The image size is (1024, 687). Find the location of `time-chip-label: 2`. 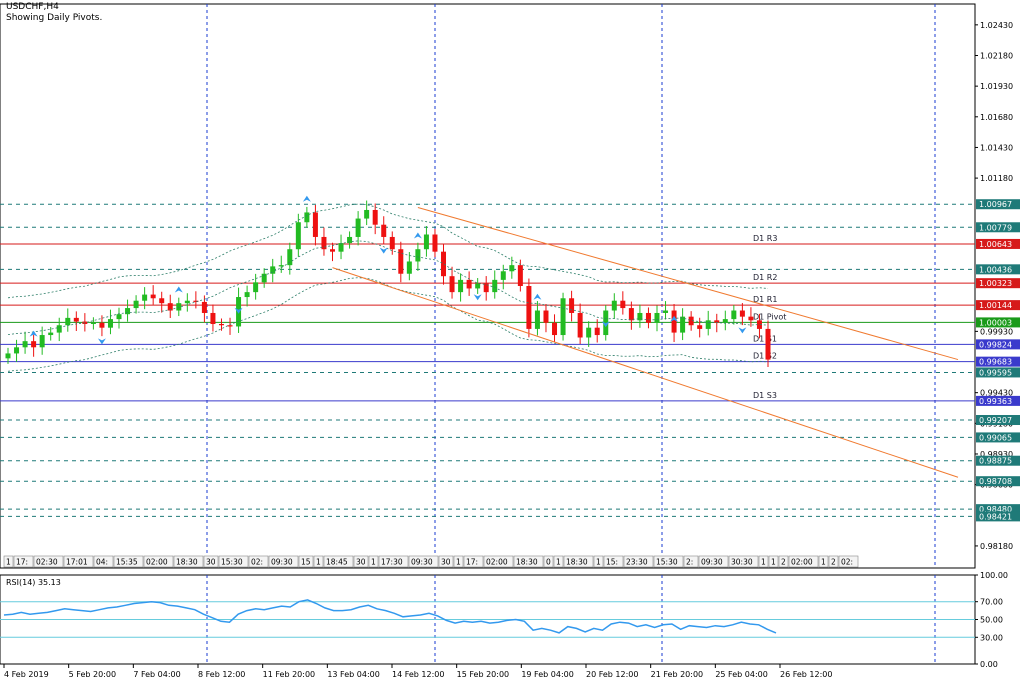

time-chip-label: 2 is located at coordinates (833, 562).